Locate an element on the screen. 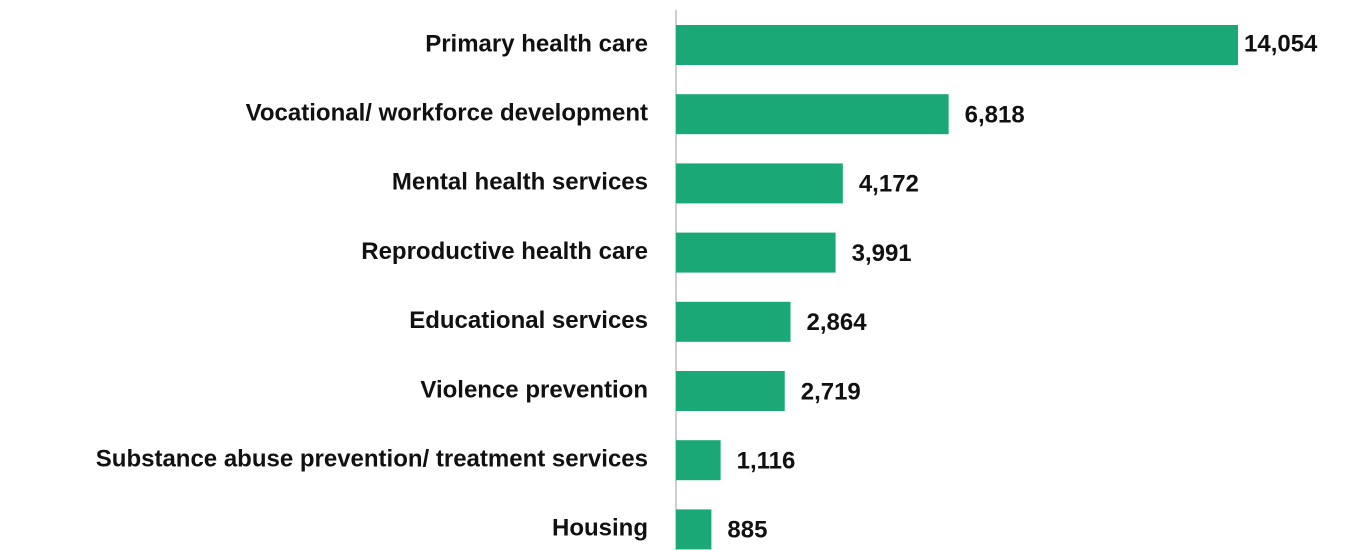 The image size is (1346, 550). value-label: 3,991 is located at coordinates (882, 253).